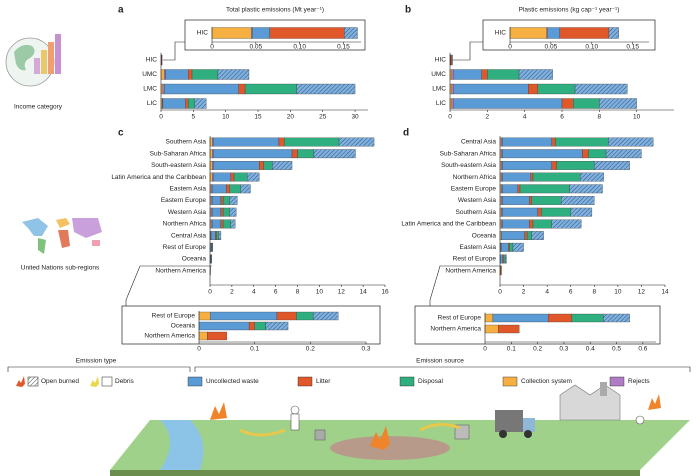  I want to click on x-tick-label: 14, so click(364, 292).